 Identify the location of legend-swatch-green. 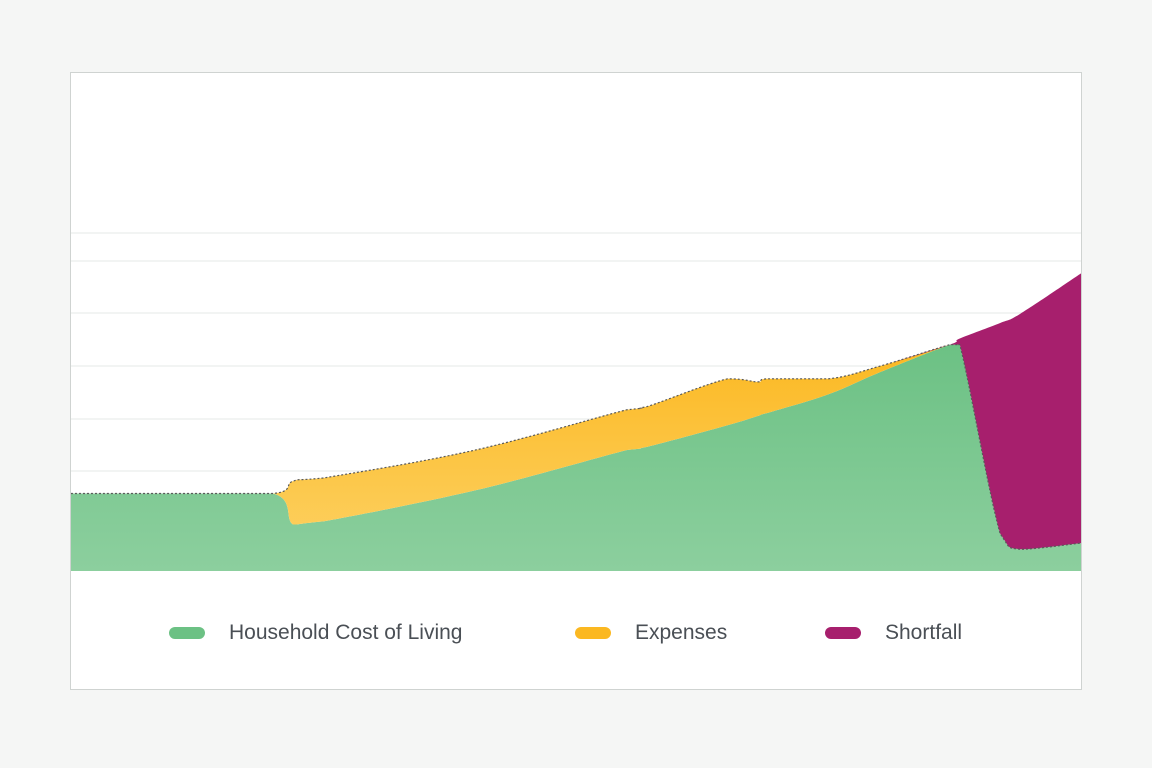
(187, 633).